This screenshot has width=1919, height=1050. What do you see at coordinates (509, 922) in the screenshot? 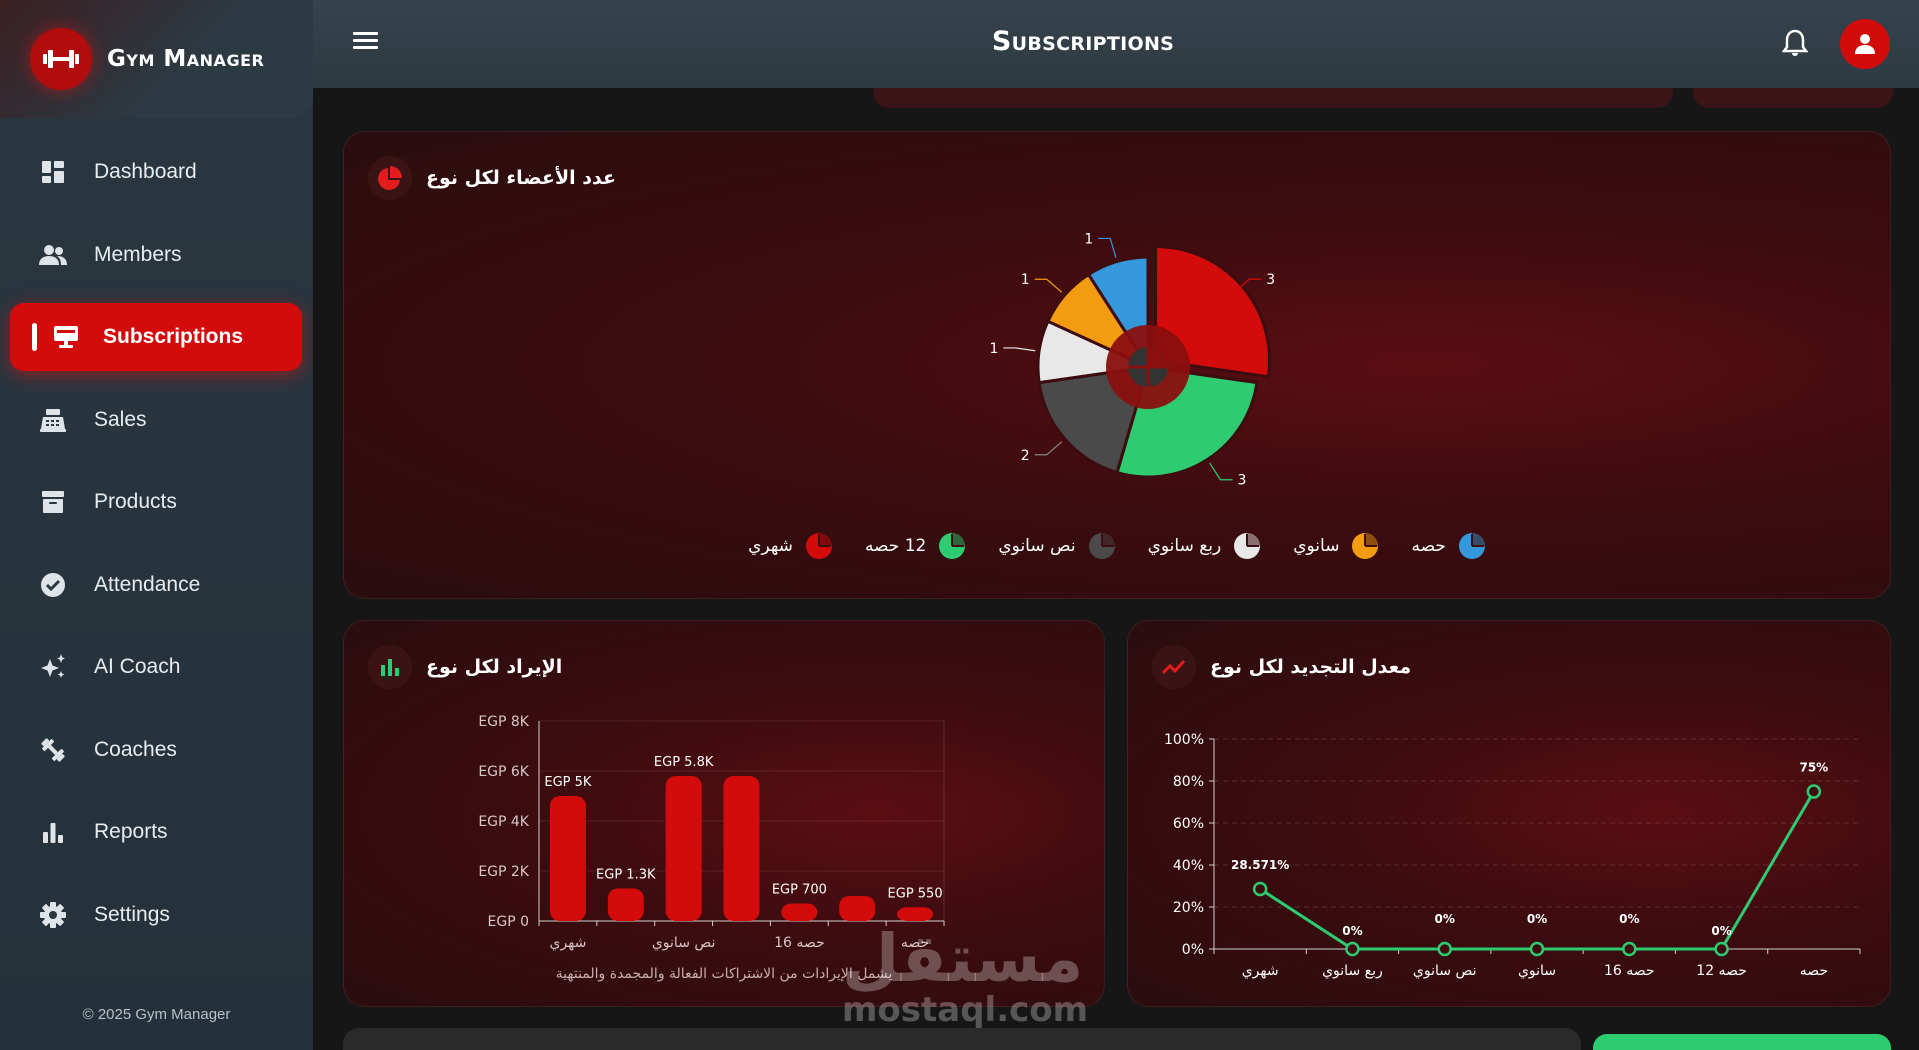
I see `y-tick-label: EGP 0` at bounding box center [509, 922].